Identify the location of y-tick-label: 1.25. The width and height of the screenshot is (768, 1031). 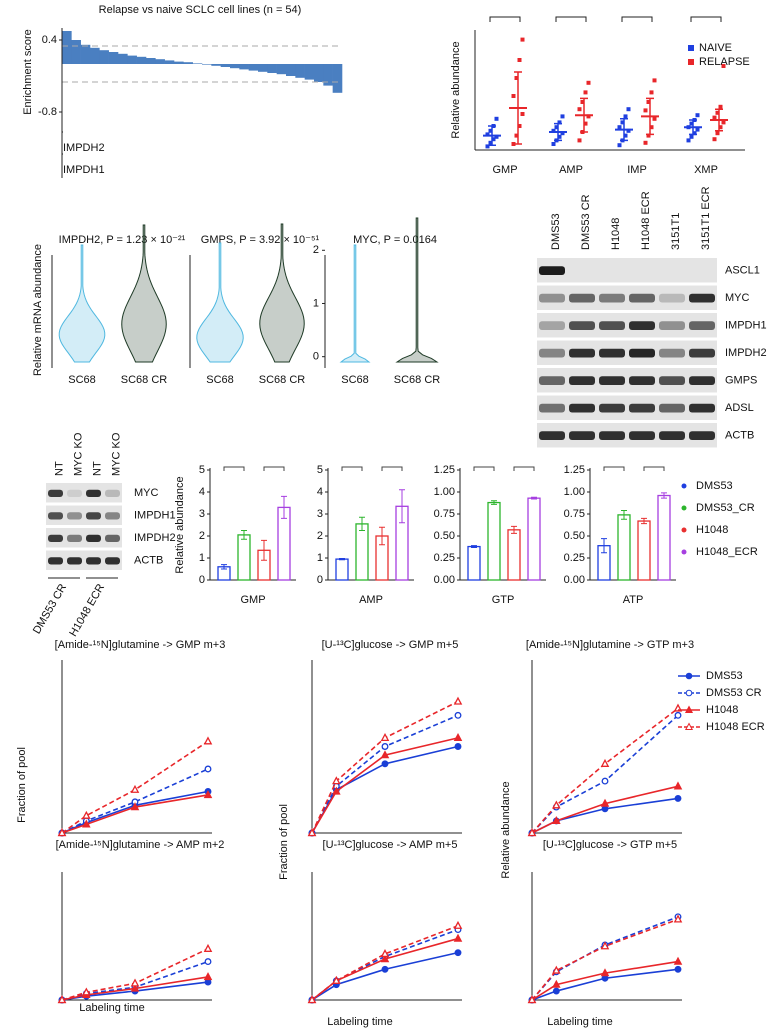
(574, 470).